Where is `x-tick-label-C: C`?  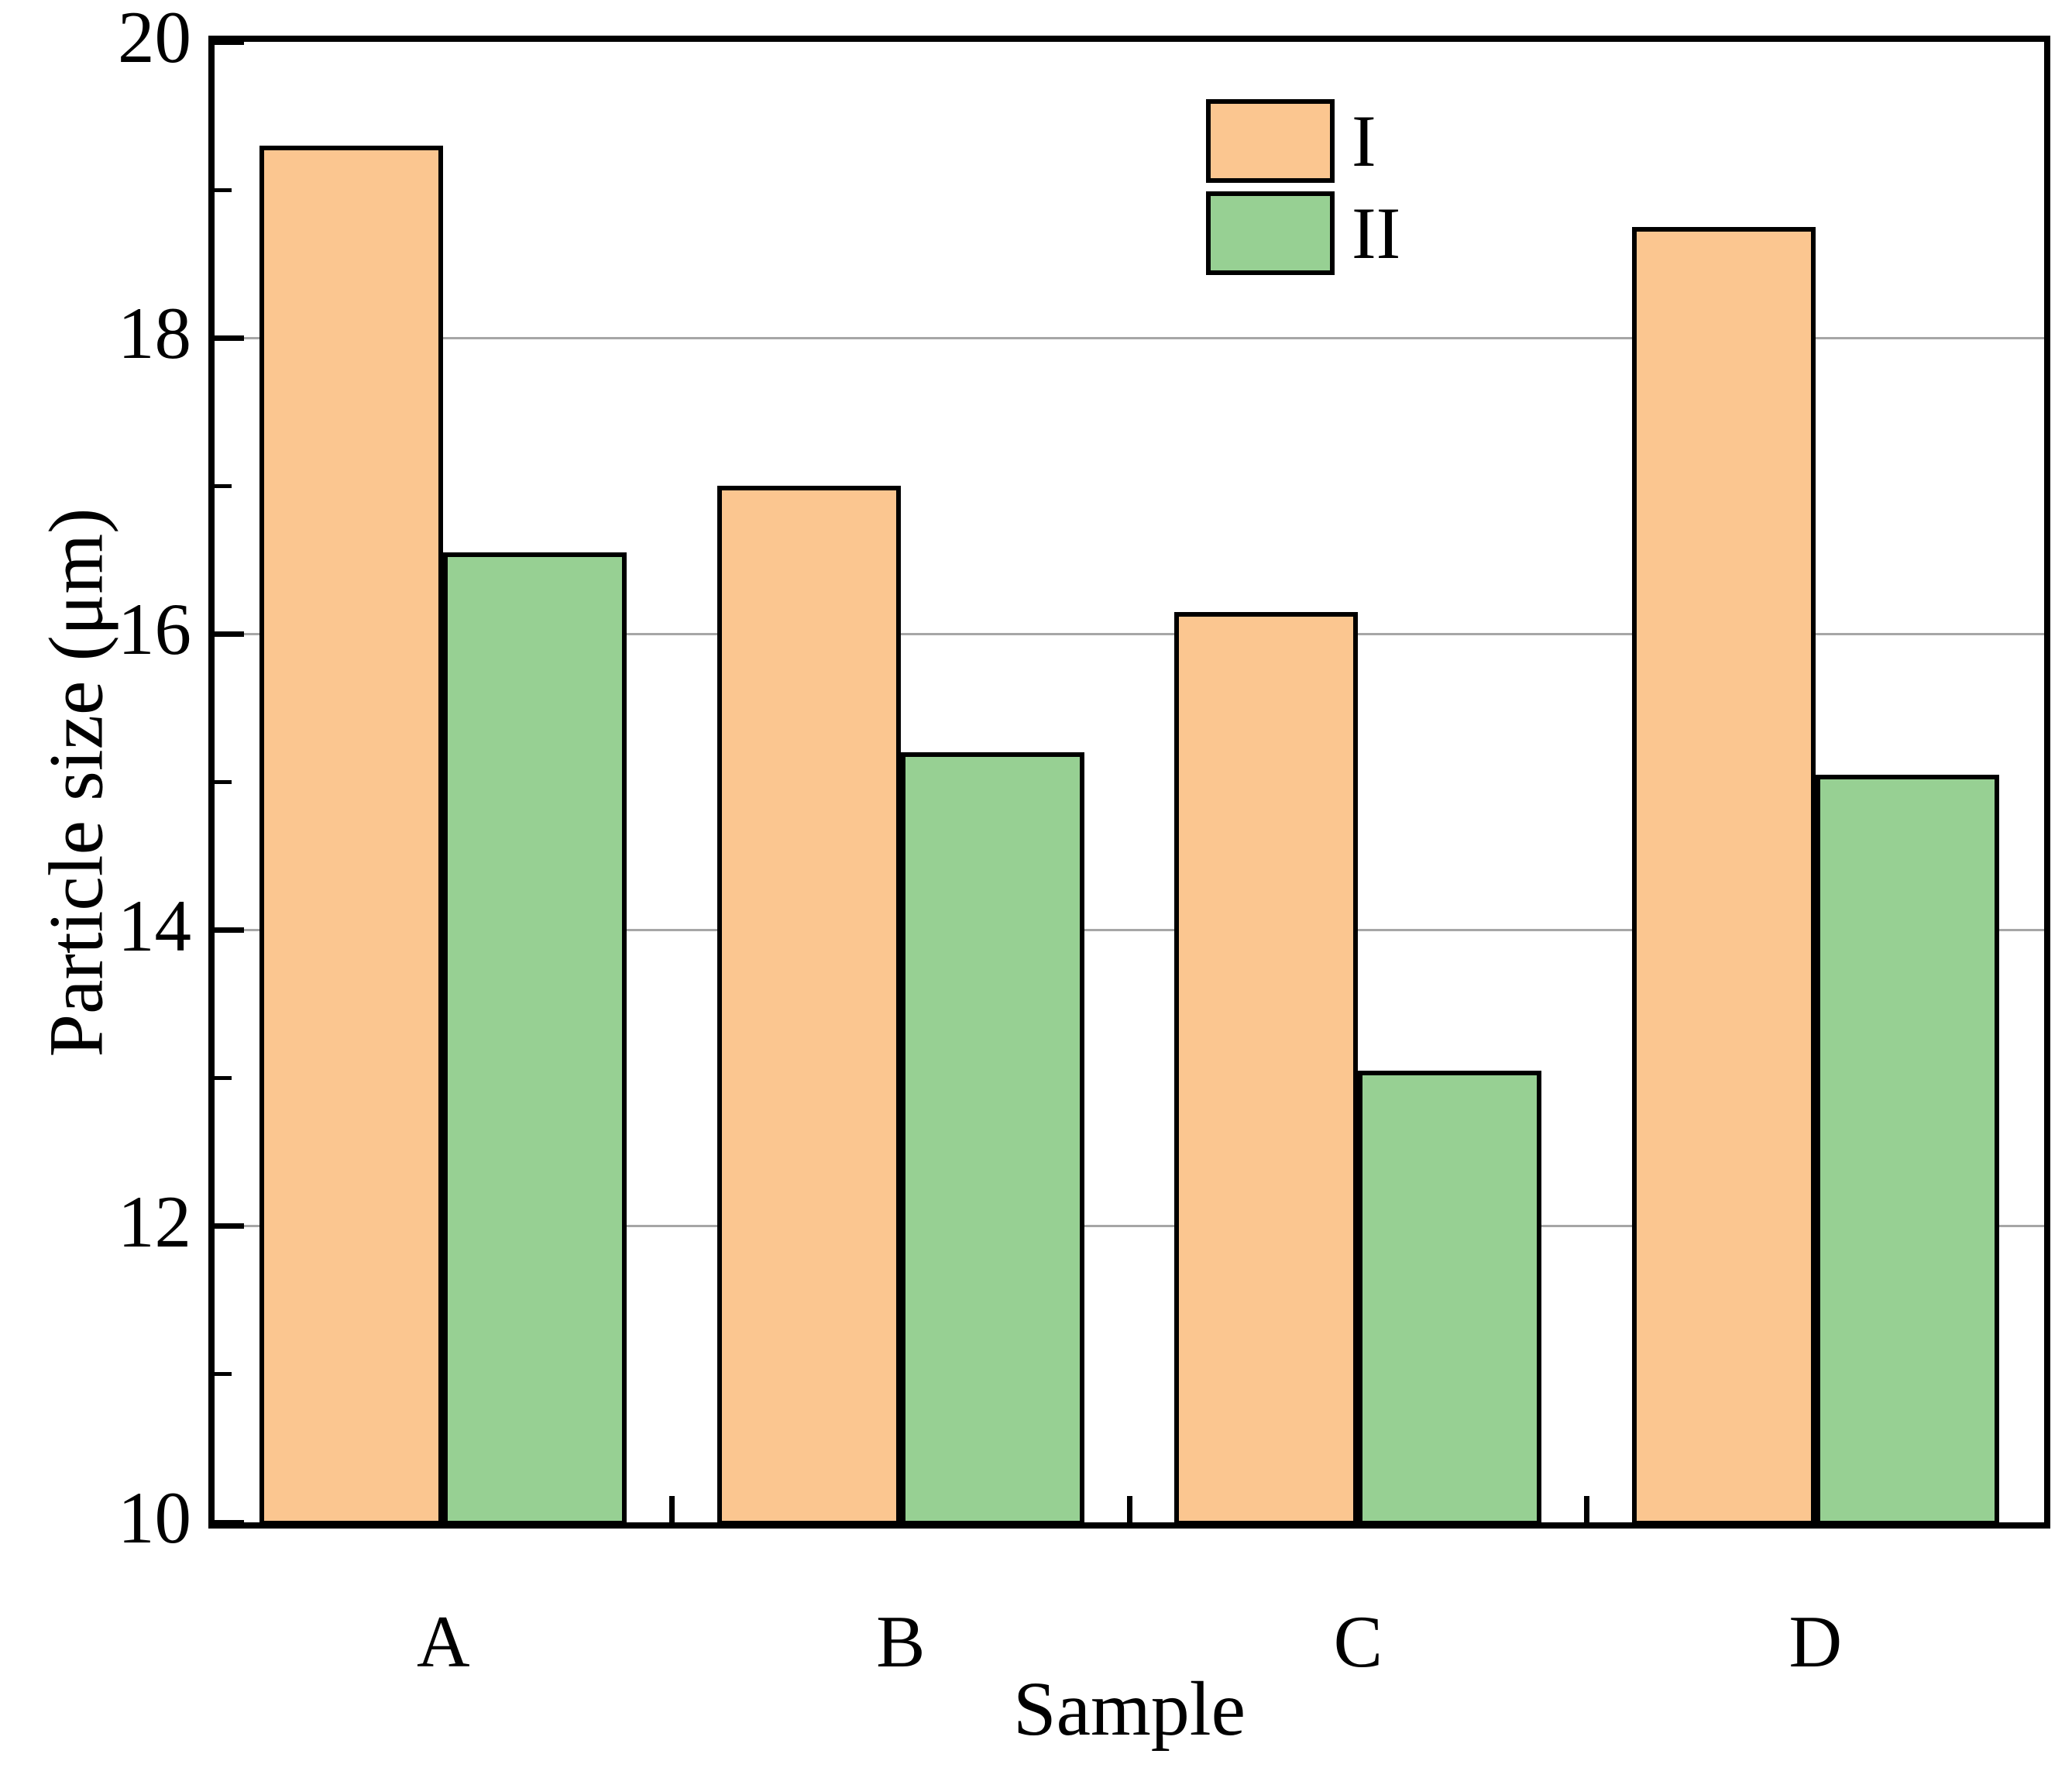
x-tick-label-C: C is located at coordinates (1358, 1642).